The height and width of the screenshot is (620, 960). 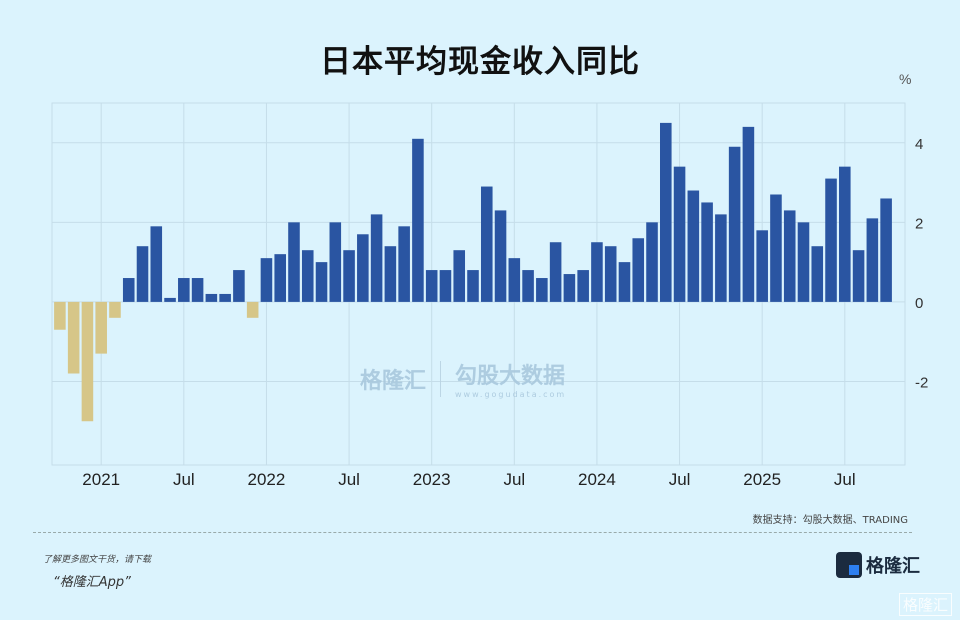 I want to click on y-tick-label: 2, so click(x=919, y=223).